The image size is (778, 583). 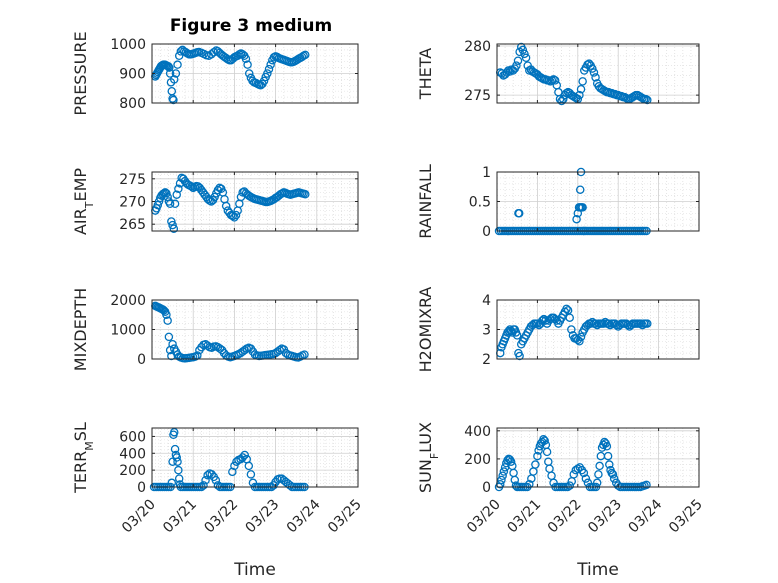 I want to click on y-tick-label: 1, so click(x=486, y=173).